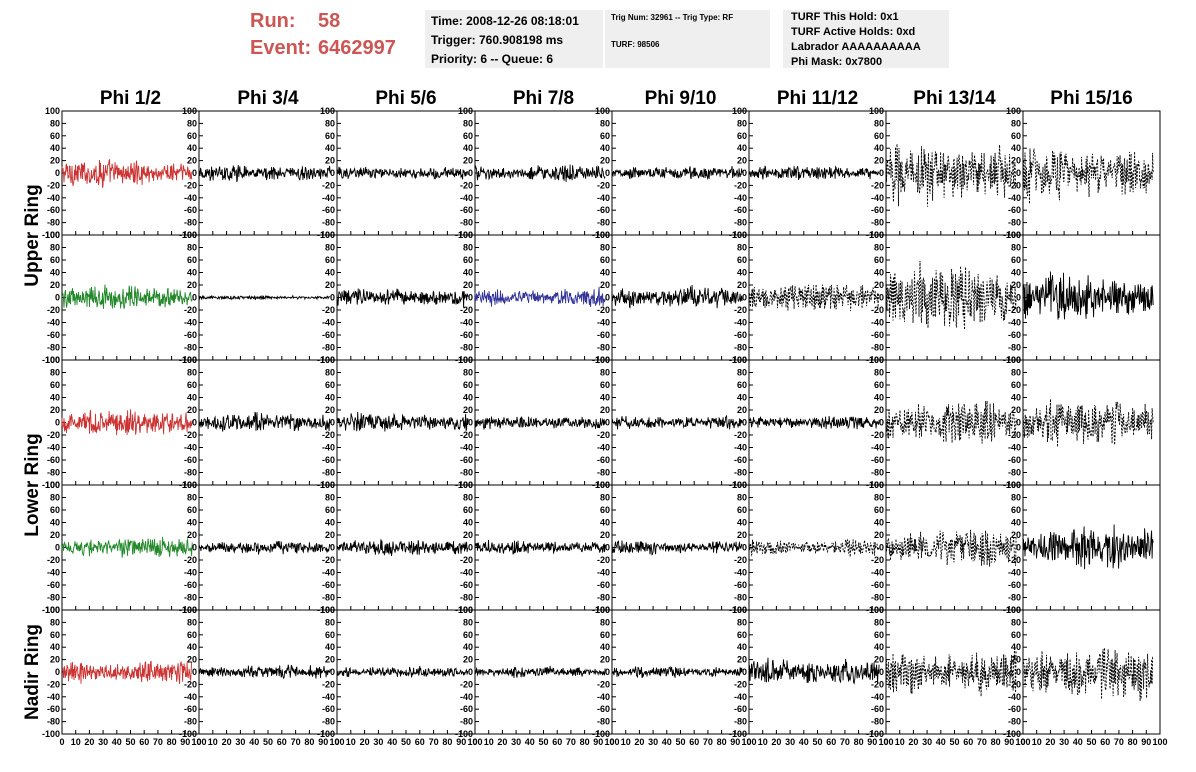 Image resolution: width=1196 pixels, height=772 pixels. I want to click on column-title: Phi 11/12, so click(817, 98).